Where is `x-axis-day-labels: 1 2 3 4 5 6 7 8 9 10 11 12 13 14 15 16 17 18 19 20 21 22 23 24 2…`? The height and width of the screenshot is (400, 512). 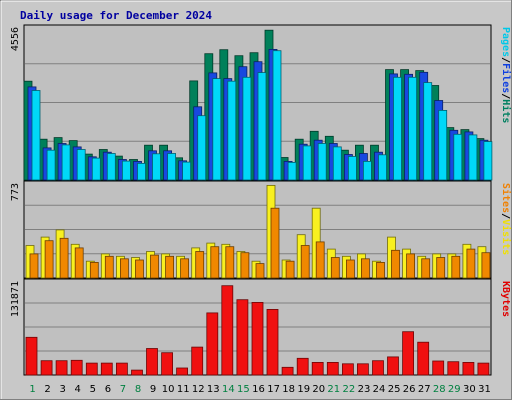 x-axis-day-labels: 1 2 3 4 5 6 7 8 9 10 11 12 13 14 15 16 17 18 19 20 21 22 23 24 2… is located at coordinates (260, 389).